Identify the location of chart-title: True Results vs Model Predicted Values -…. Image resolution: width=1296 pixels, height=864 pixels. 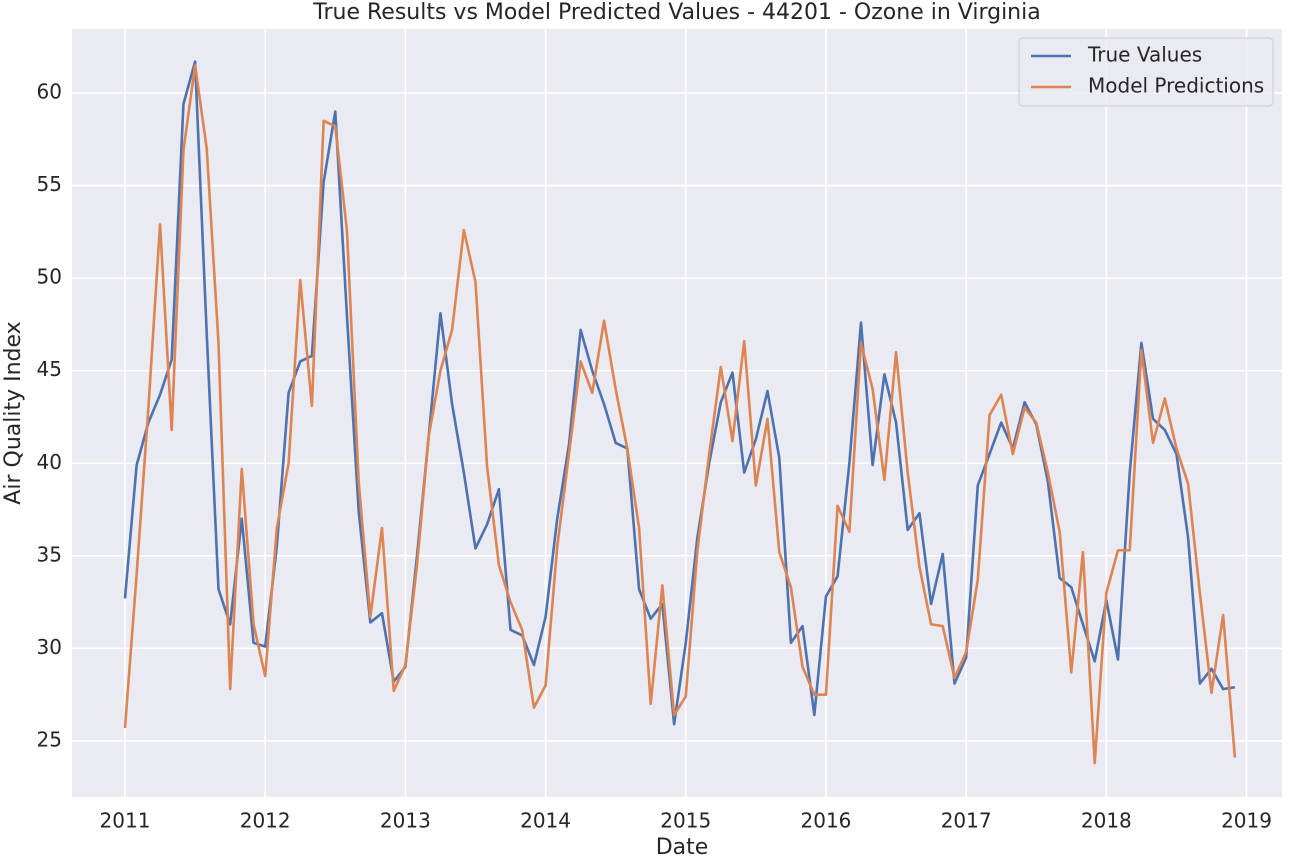
(676, 12).